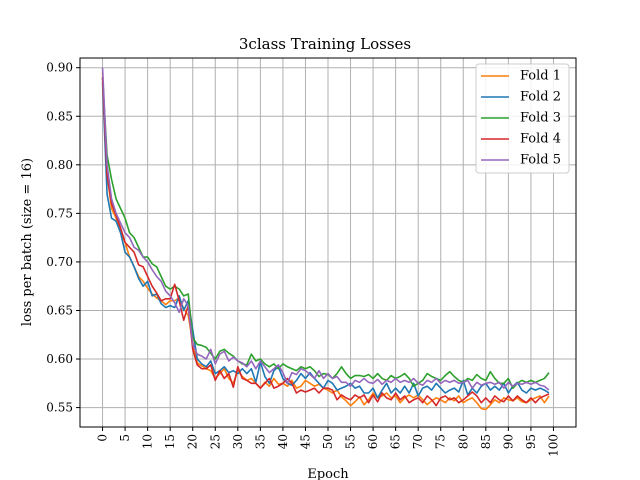  I want to click on legend-label: Fold 4, so click(540, 139).